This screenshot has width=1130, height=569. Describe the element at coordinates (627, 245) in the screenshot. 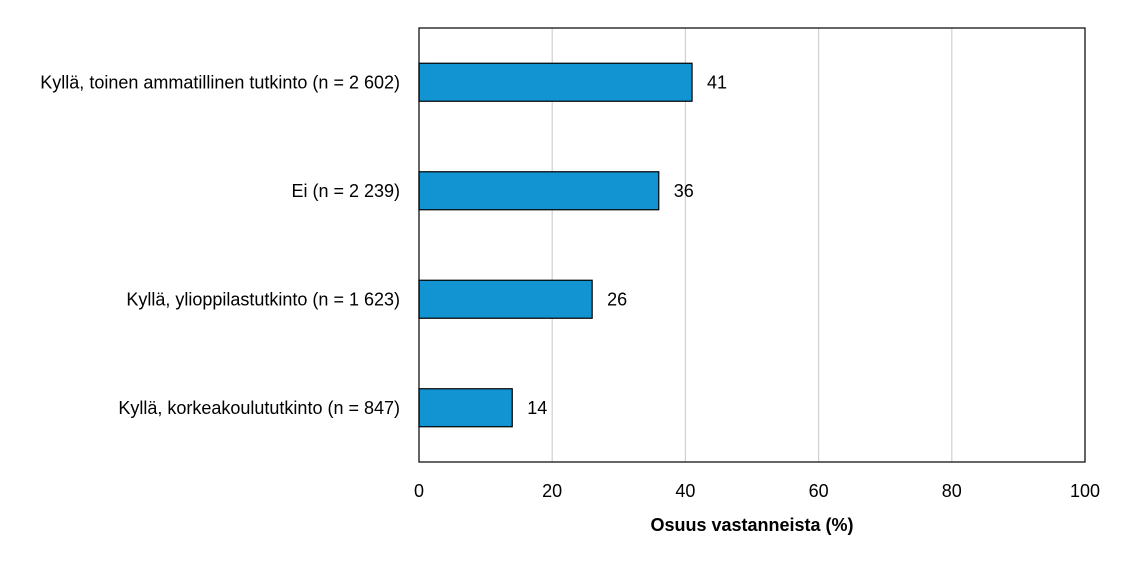

I see `data-labels: 41 36 26 14` at that location.